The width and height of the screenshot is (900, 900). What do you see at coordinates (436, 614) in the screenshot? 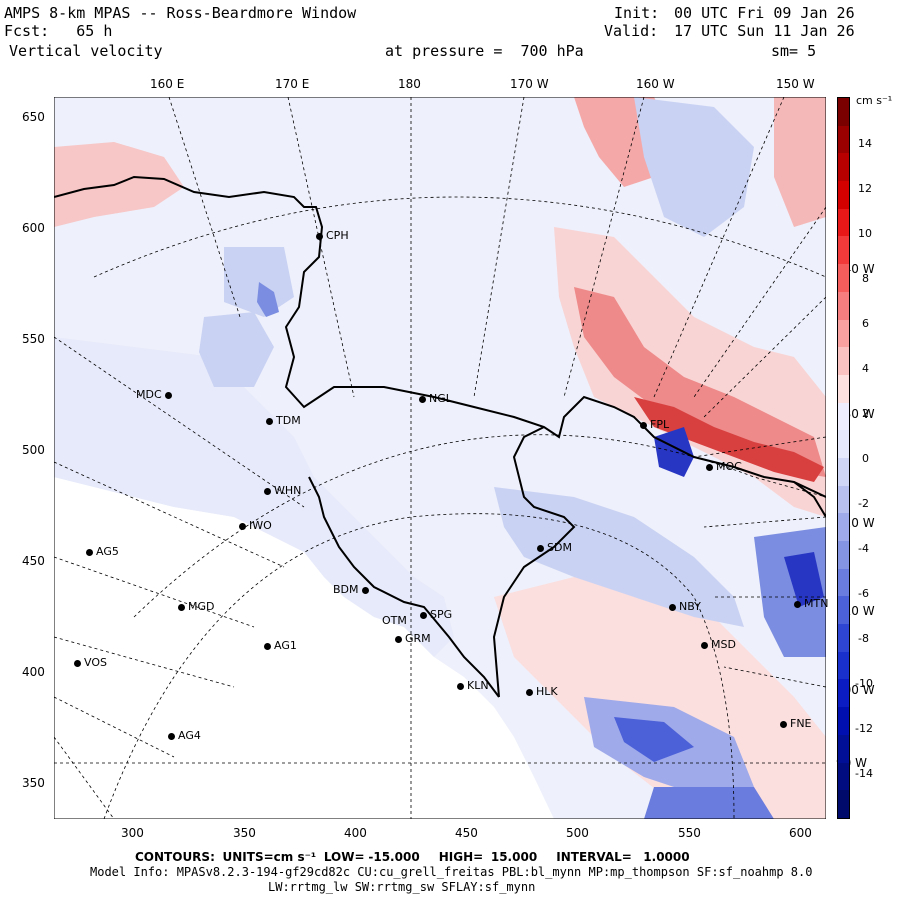
I see `station-spg: SPG` at bounding box center [436, 614].